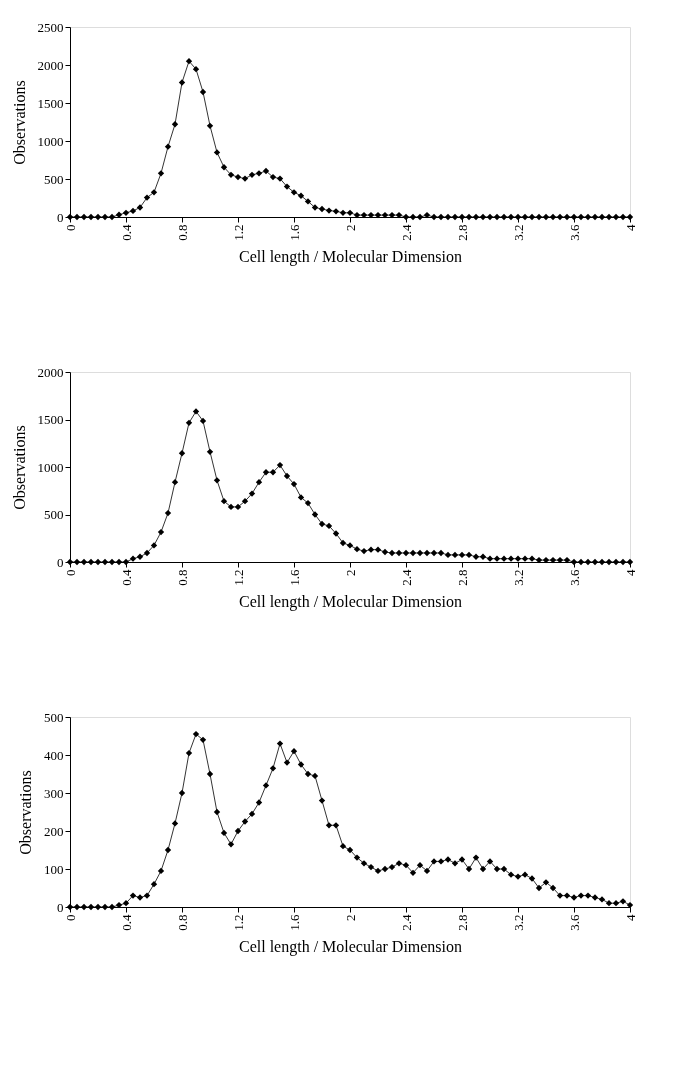  Describe the element at coordinates (50, 27) in the screenshot. I see `y-tick-label: 2500` at that location.